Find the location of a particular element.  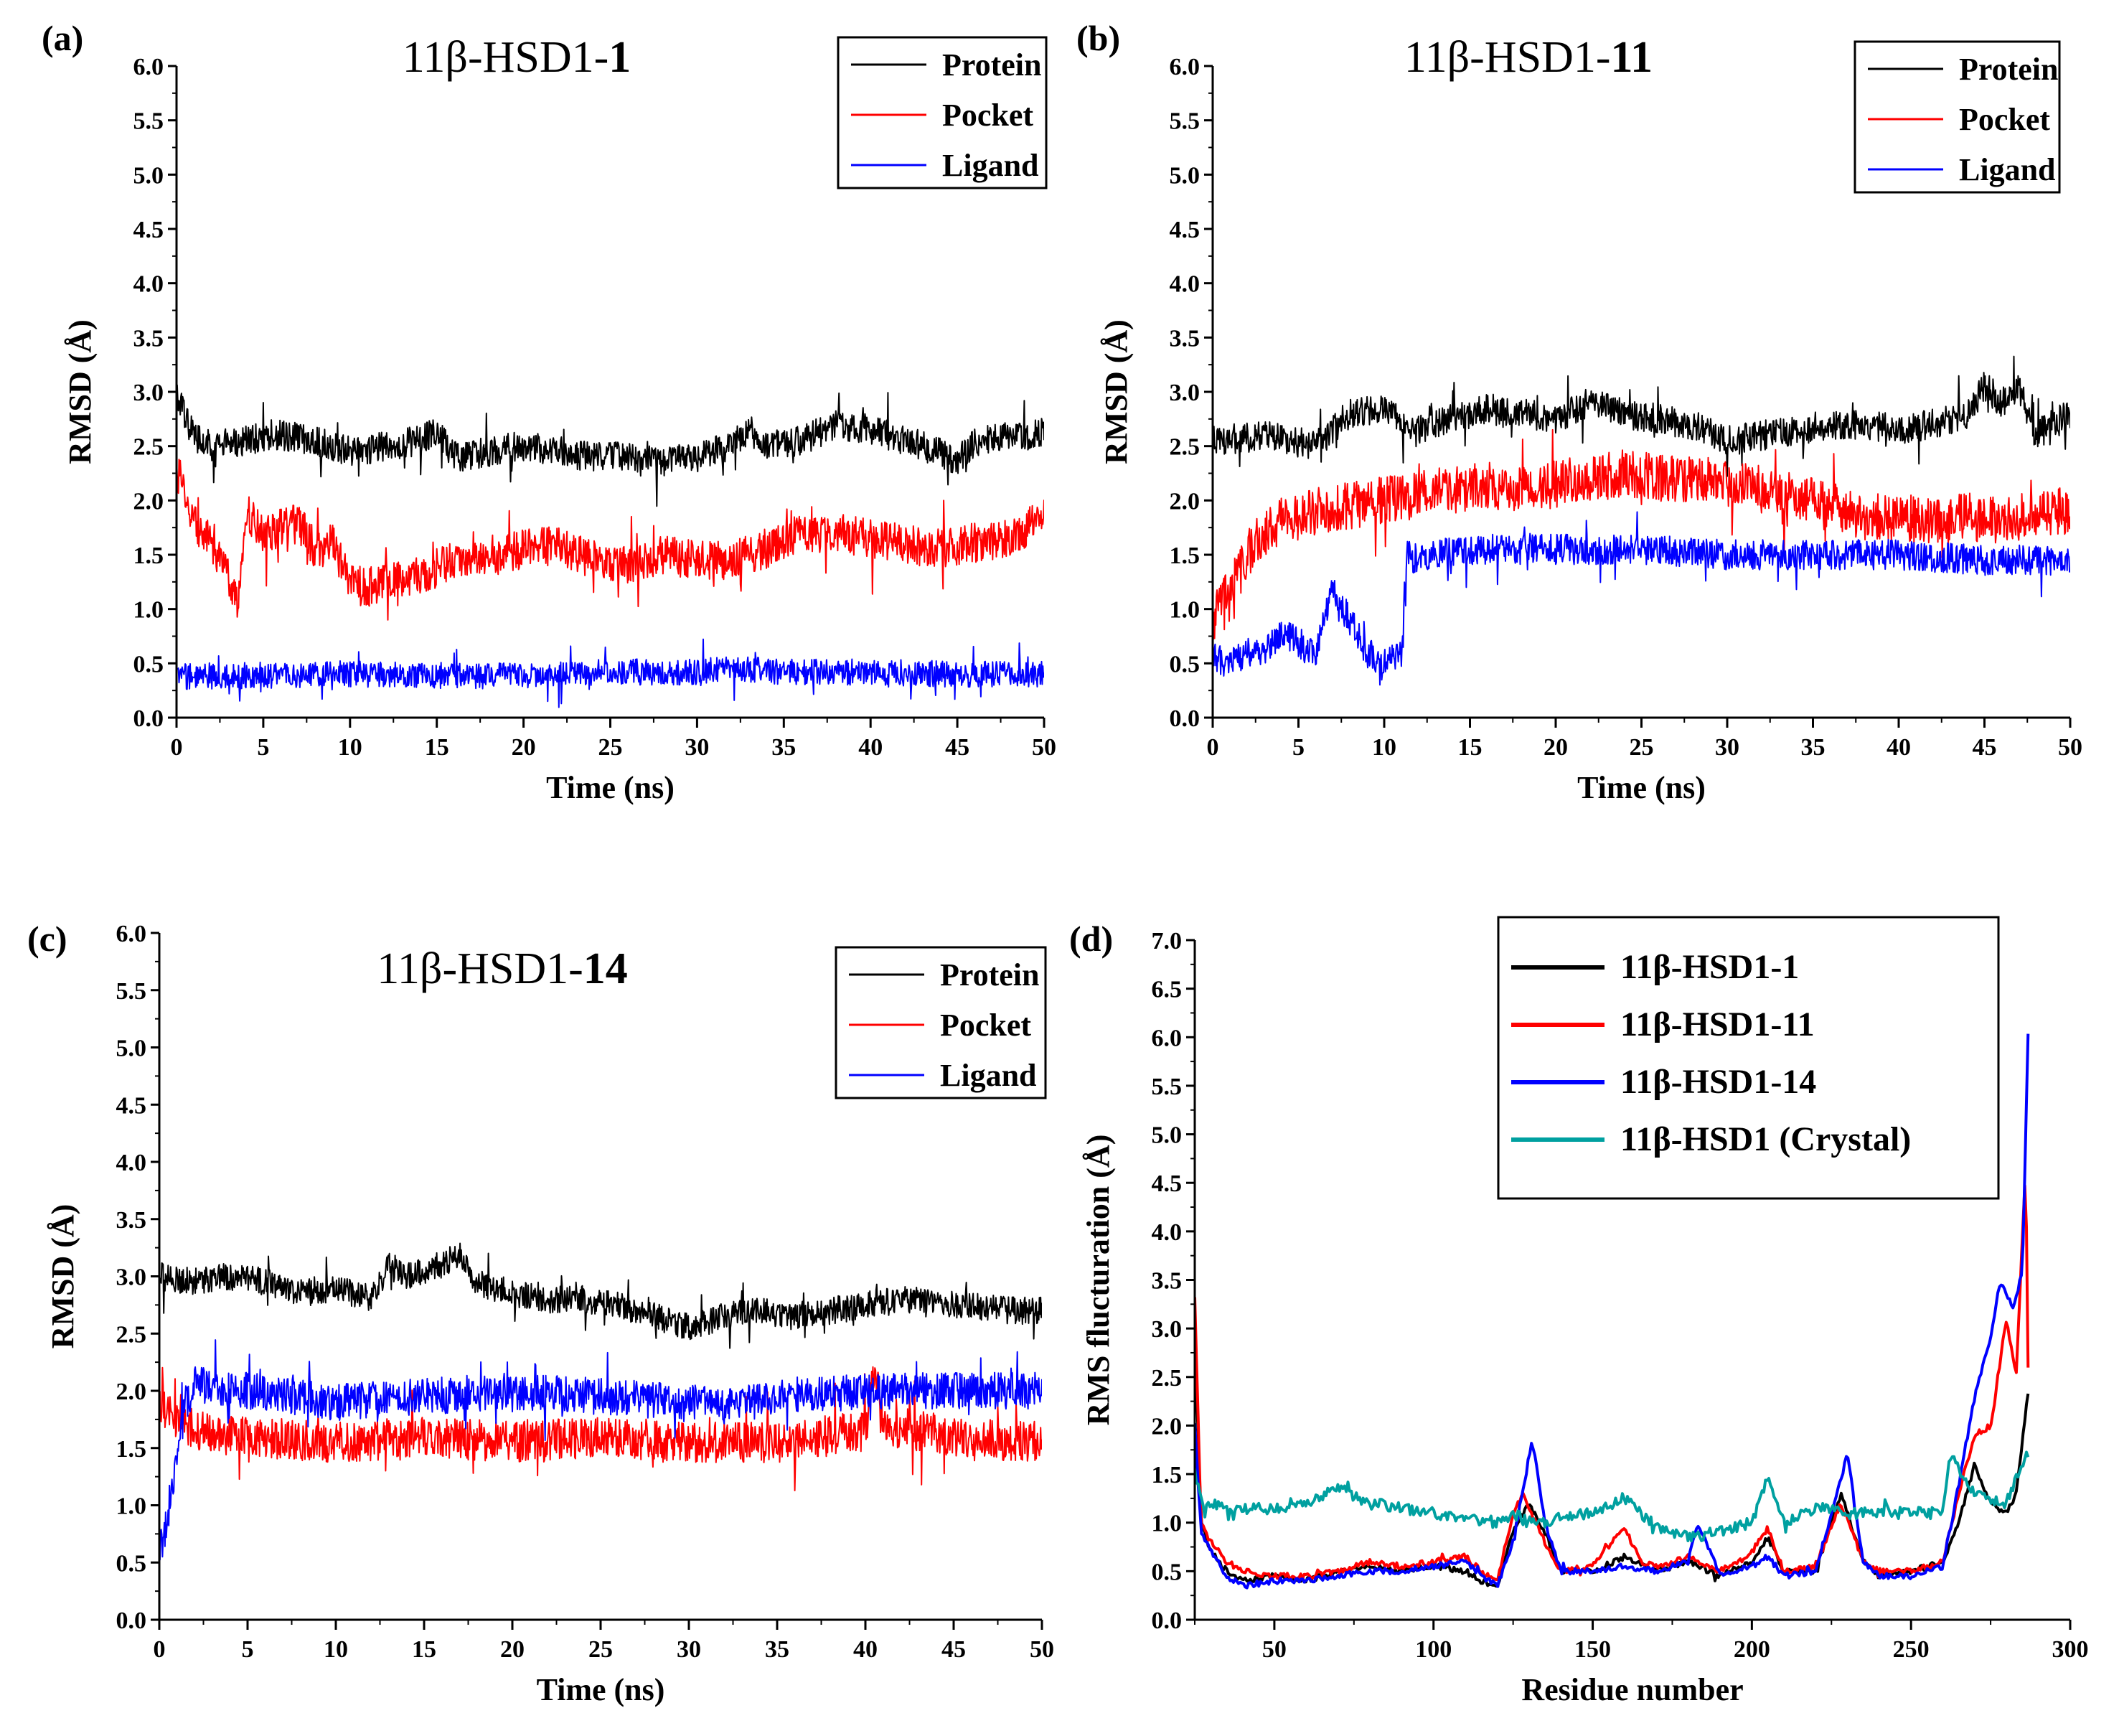

x-tick-label: 150 is located at coordinates (1592, 1649).